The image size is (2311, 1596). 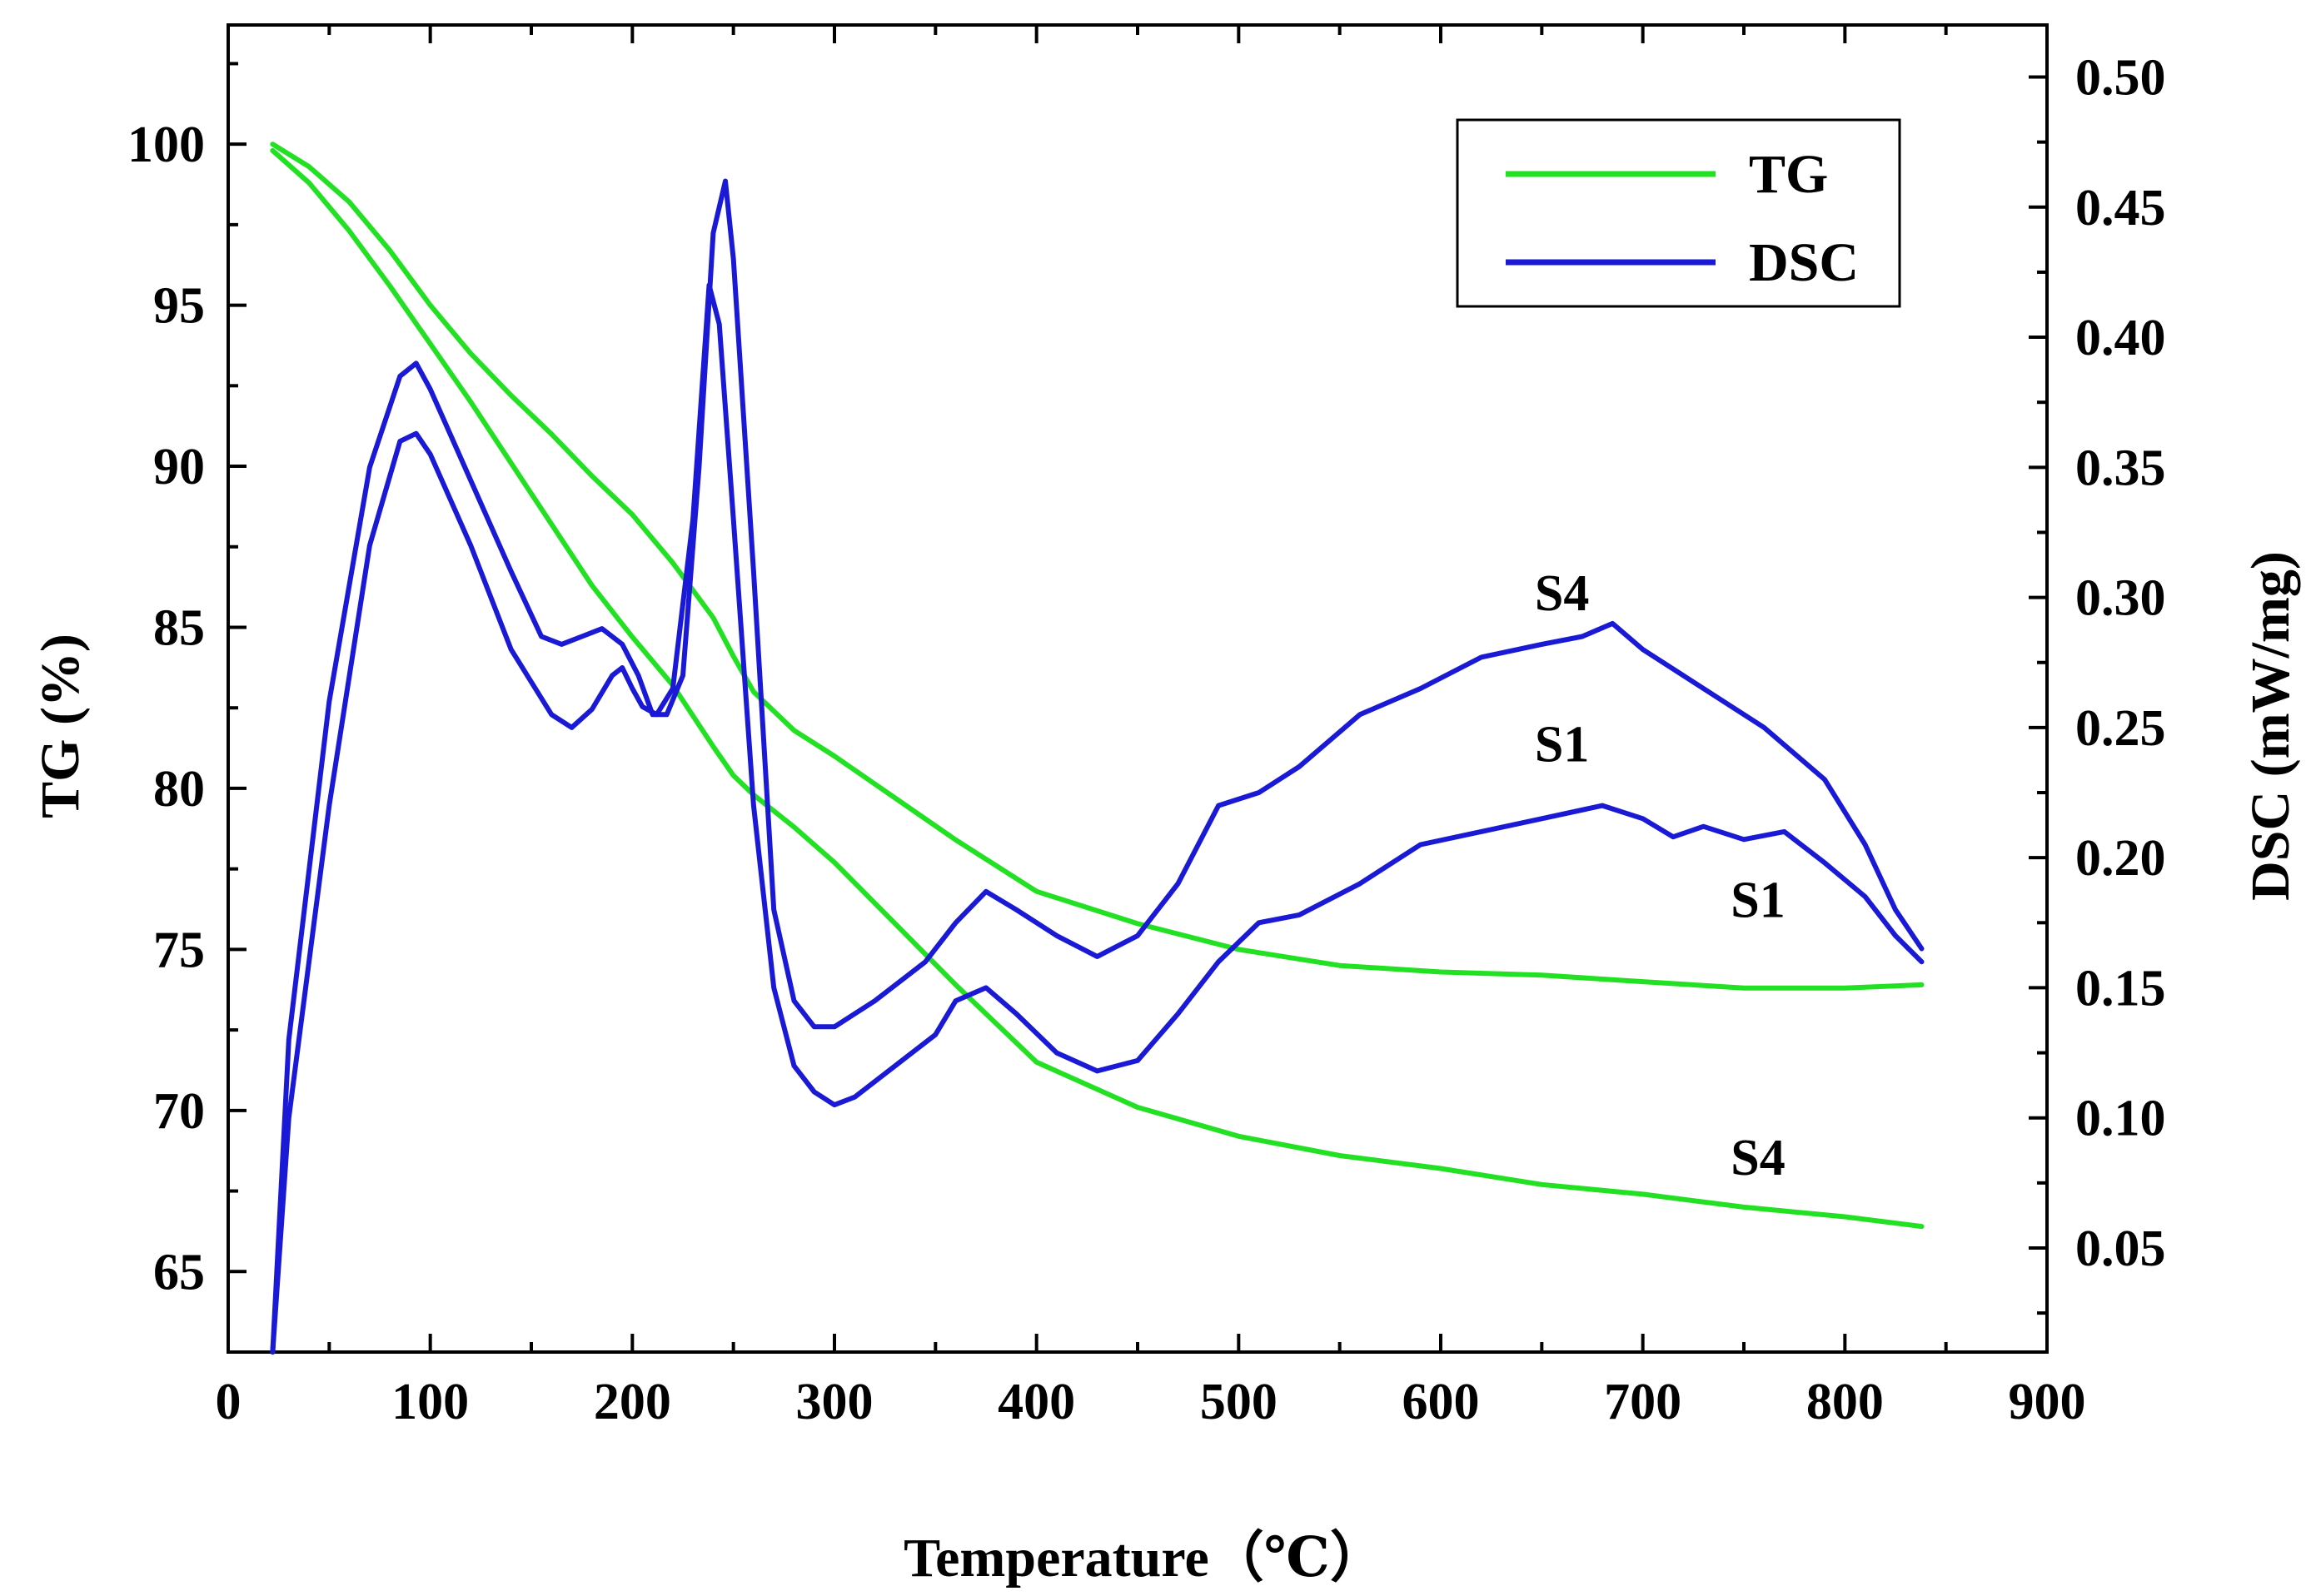 I want to click on y-axis-left: 65 70 75 80 85 90 95 100, so click(x=187, y=708).